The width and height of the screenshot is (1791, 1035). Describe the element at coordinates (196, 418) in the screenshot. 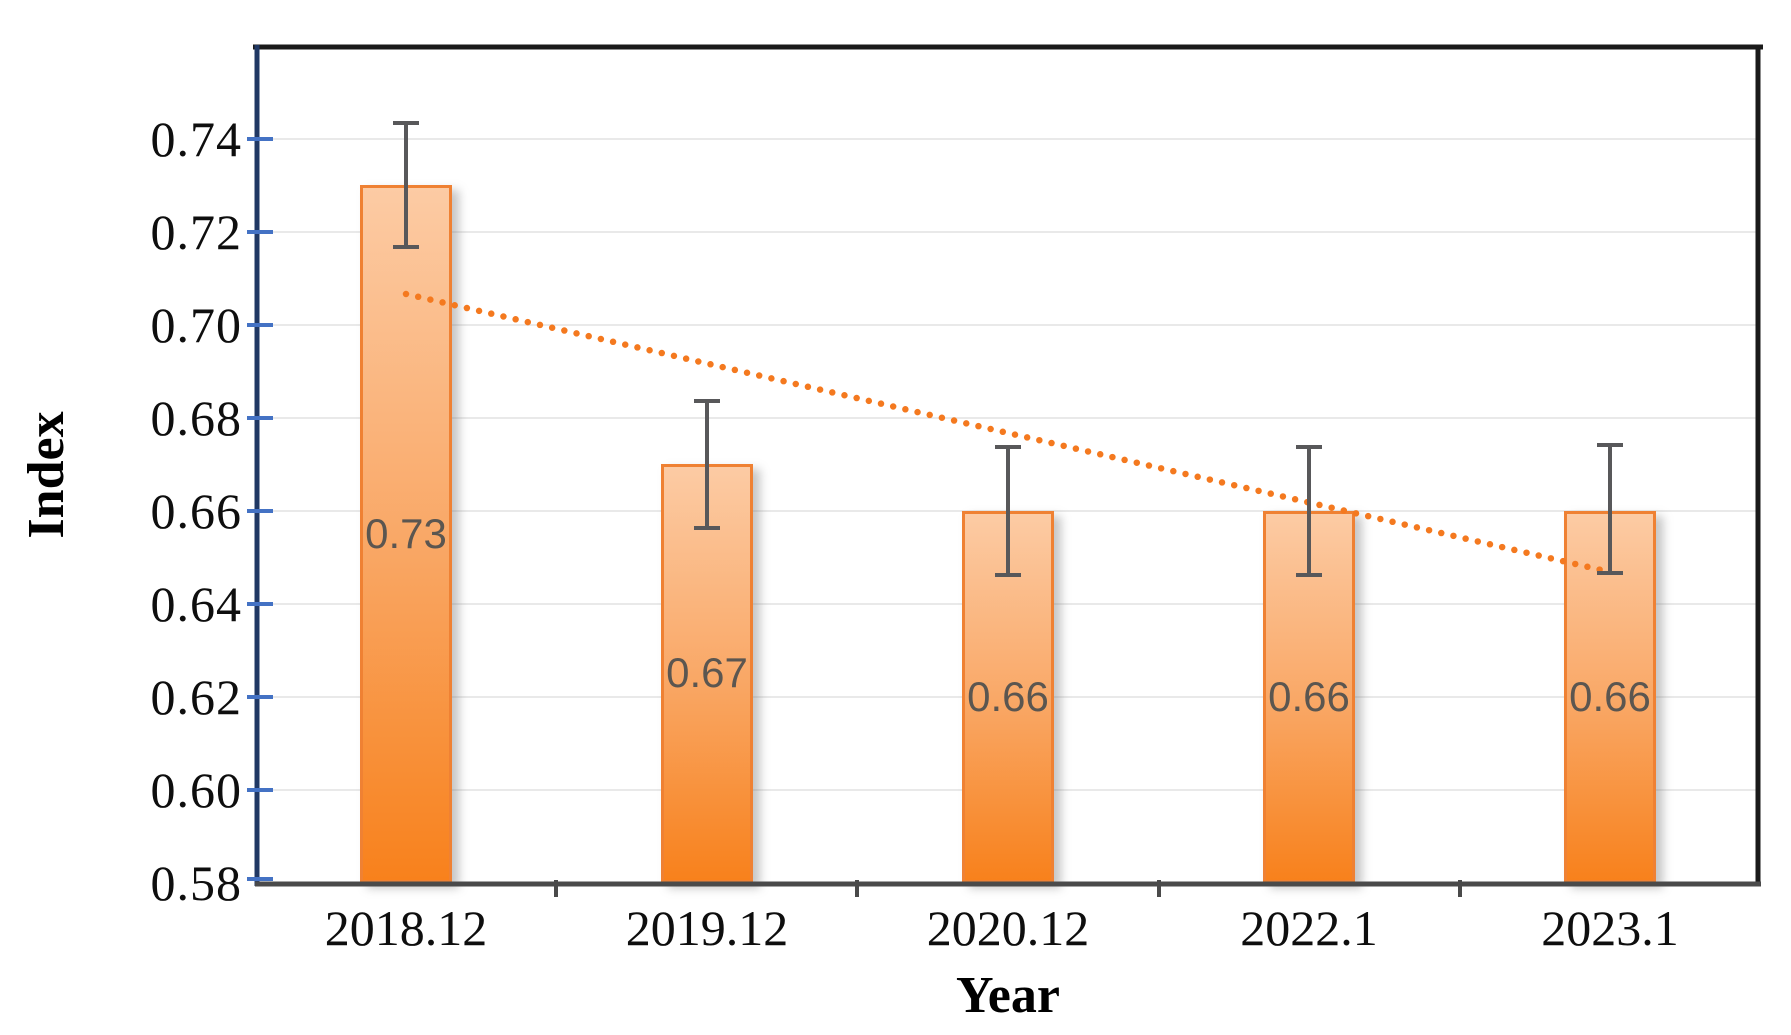

I see `y-tick-label: 0.68` at that location.